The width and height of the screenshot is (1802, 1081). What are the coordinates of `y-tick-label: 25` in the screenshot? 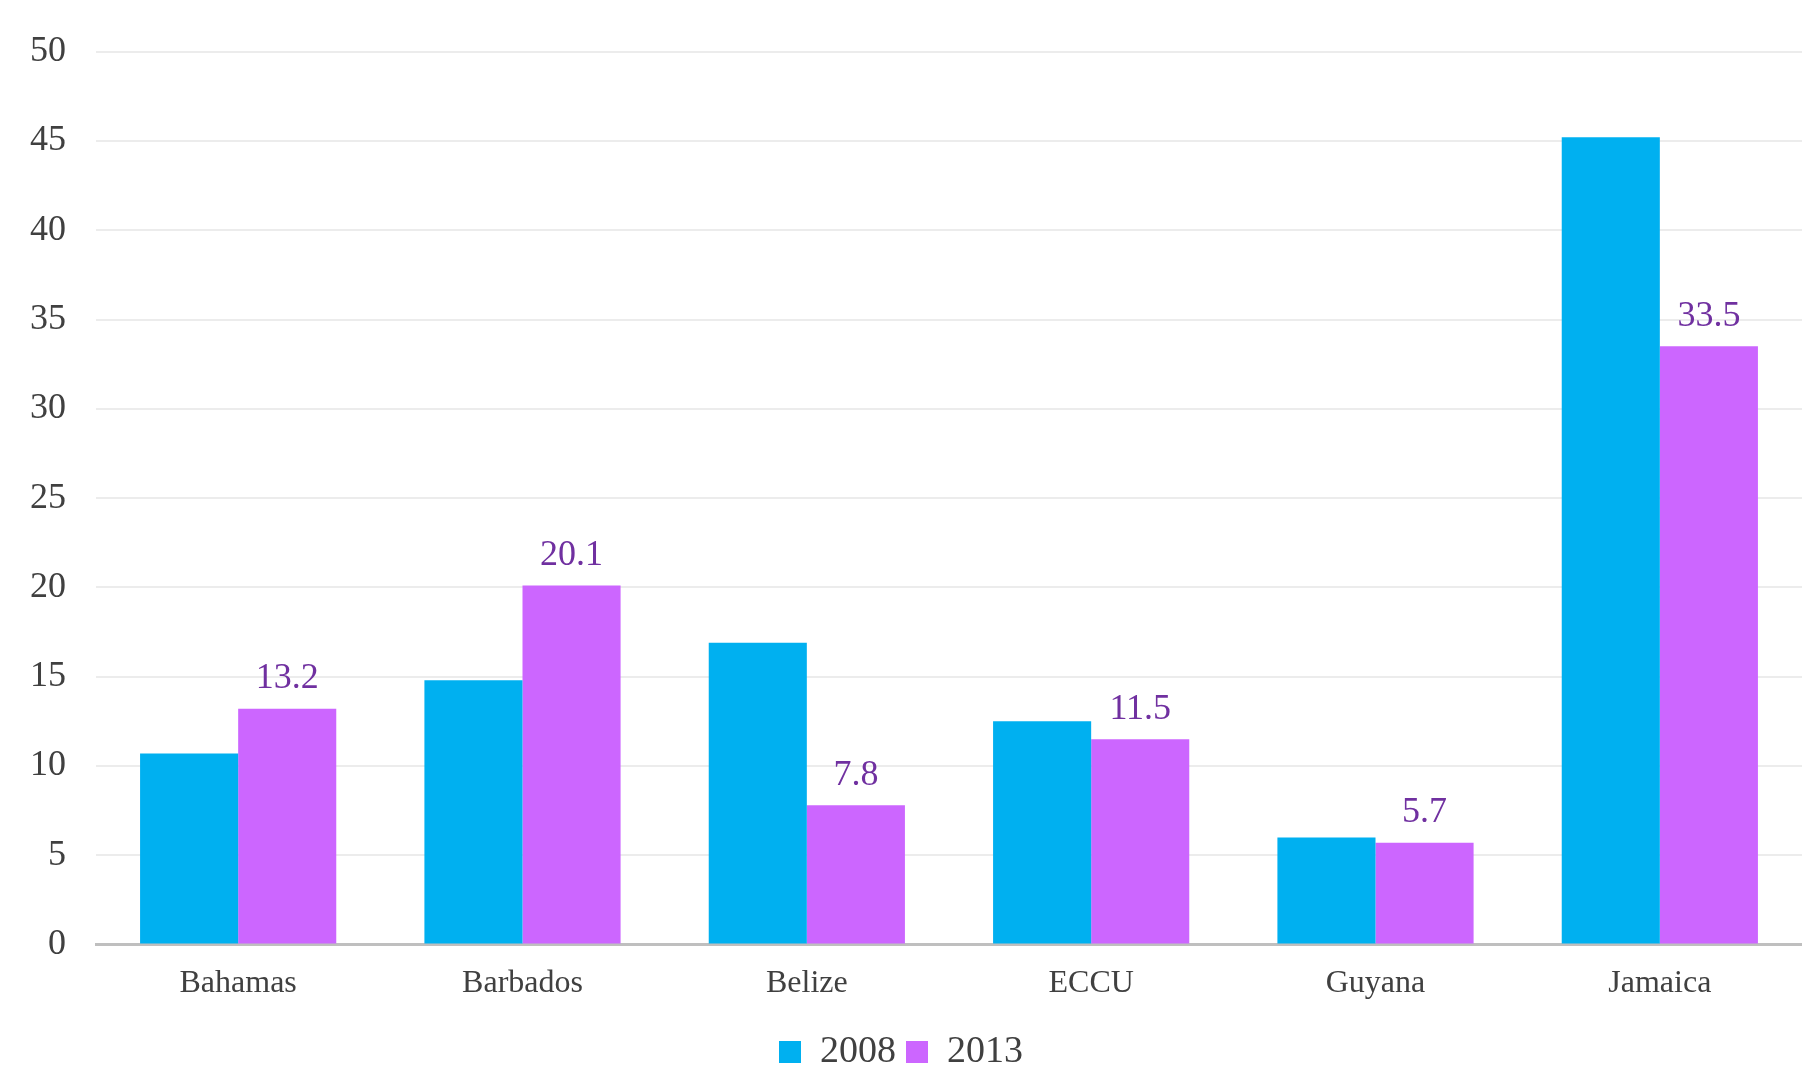 It's located at (48, 495).